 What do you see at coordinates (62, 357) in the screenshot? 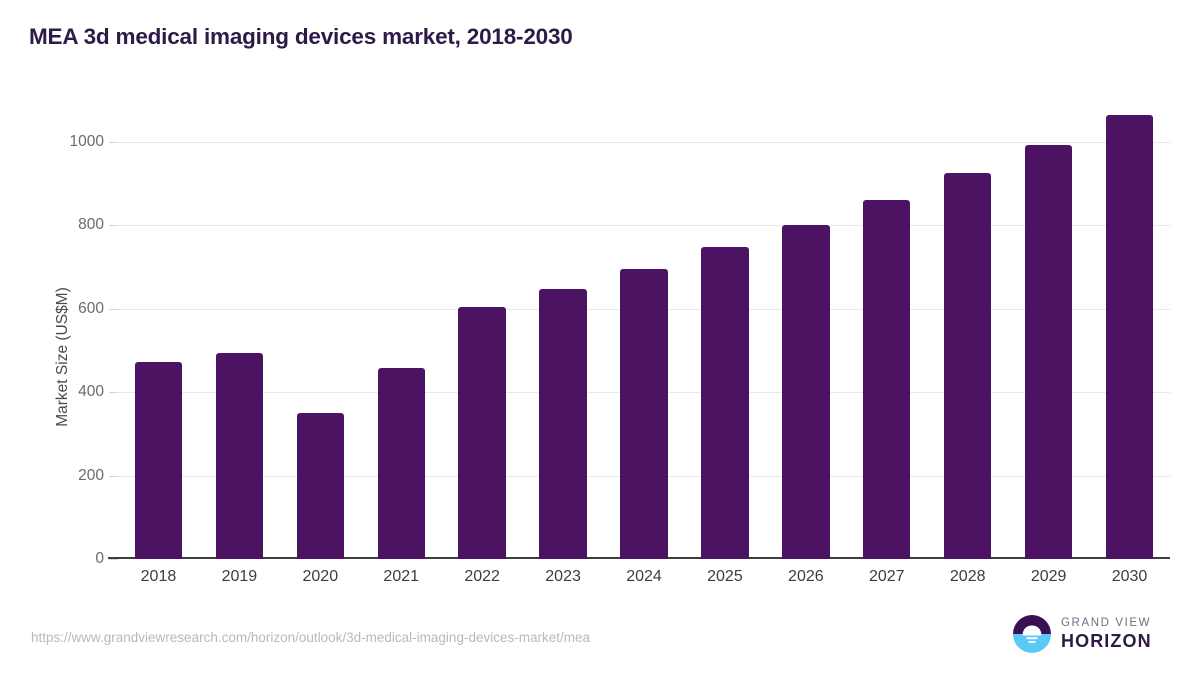
I see `y-axis-title: Market Size (US$M)` at bounding box center [62, 357].